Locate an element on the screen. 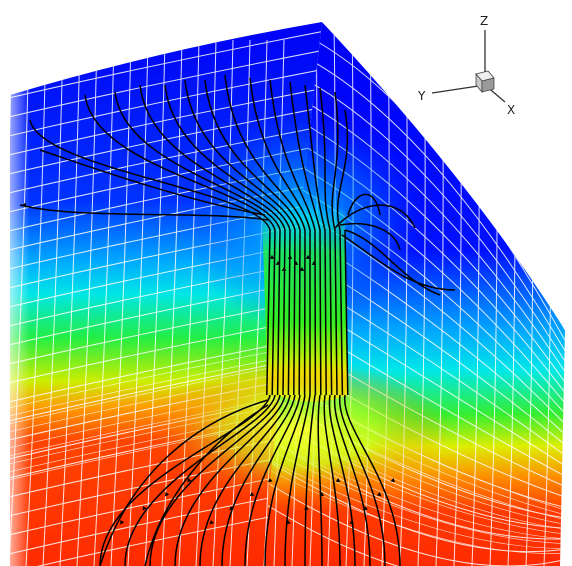 The width and height of the screenshot is (572, 566). x-axis-label: X is located at coordinates (511, 110).